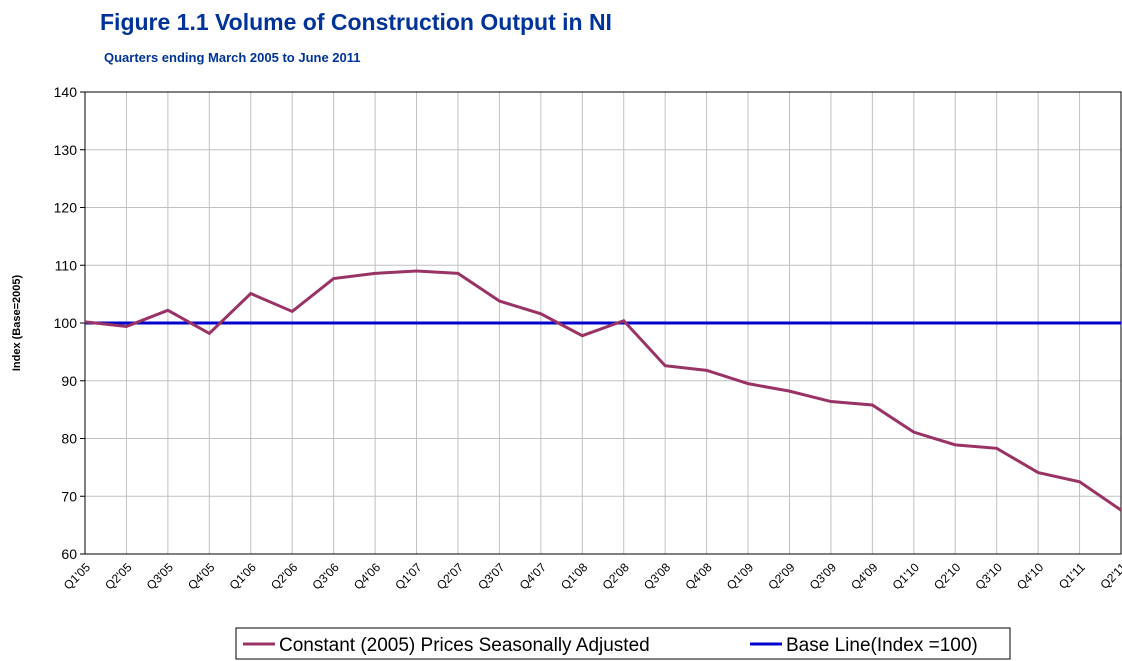 The width and height of the screenshot is (1122, 661). I want to click on y-tick-label: 90, so click(69, 381).